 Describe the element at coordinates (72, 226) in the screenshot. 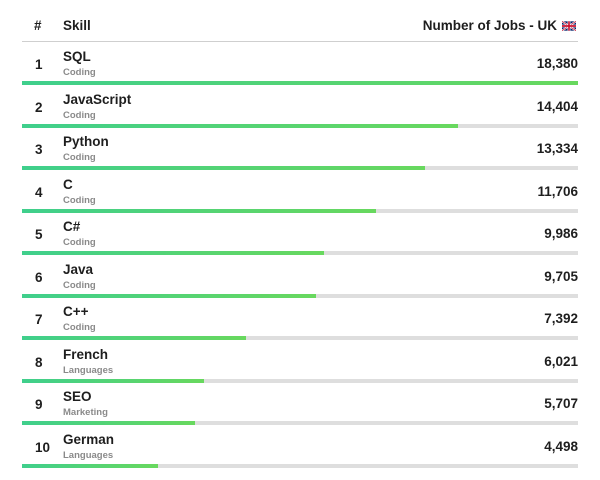

I see `skill-name: C#` at that location.